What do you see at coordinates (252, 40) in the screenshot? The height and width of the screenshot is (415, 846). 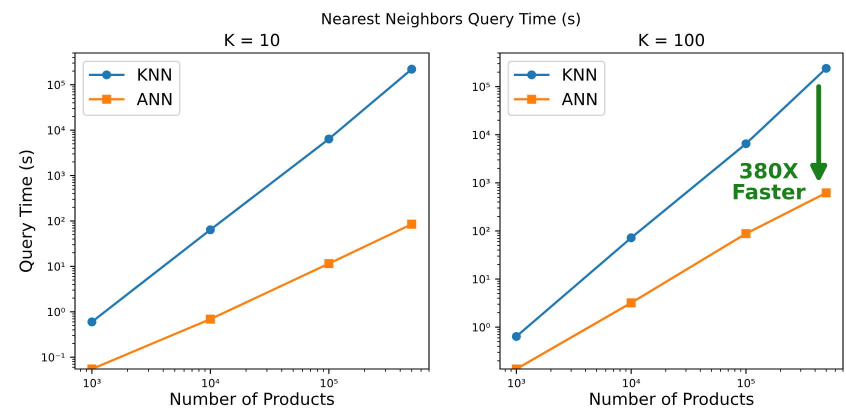 I see `chart-title: K = 10` at bounding box center [252, 40].